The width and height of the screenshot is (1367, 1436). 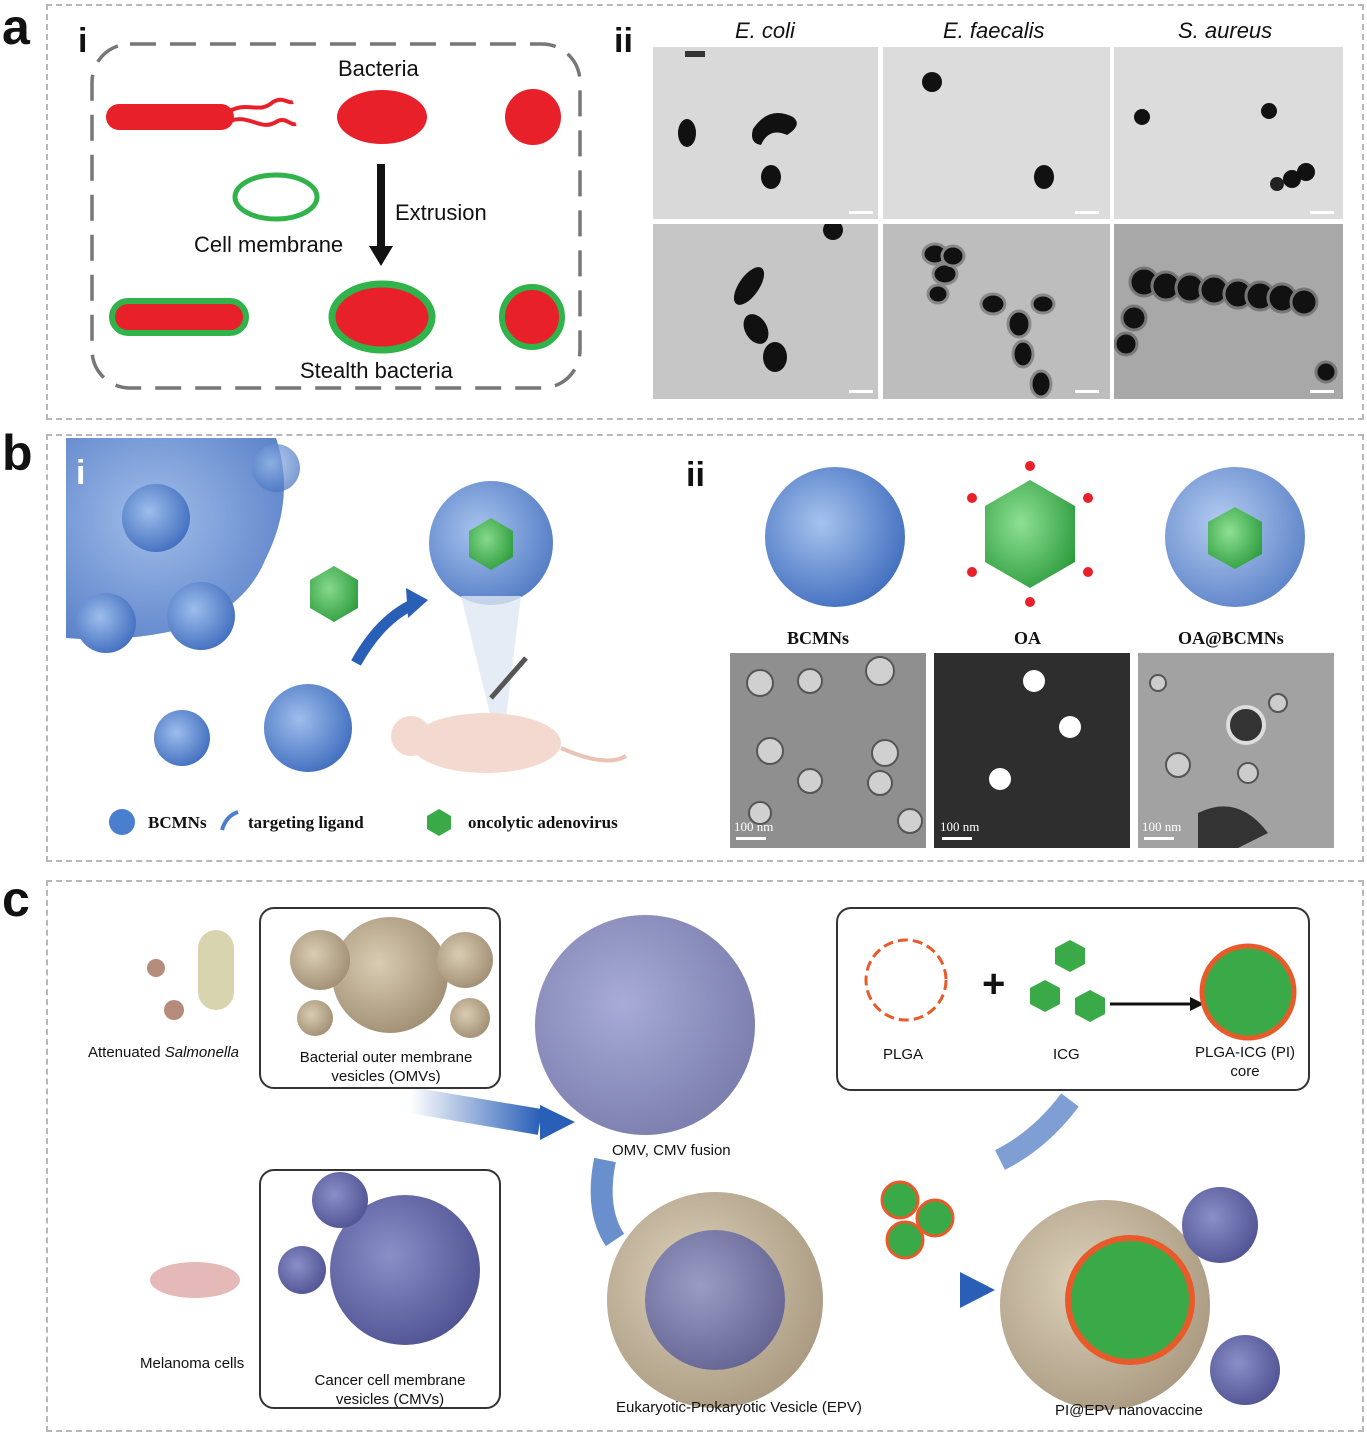 What do you see at coordinates (533, 117) in the screenshot?
I see `coccus-icon` at bounding box center [533, 117].